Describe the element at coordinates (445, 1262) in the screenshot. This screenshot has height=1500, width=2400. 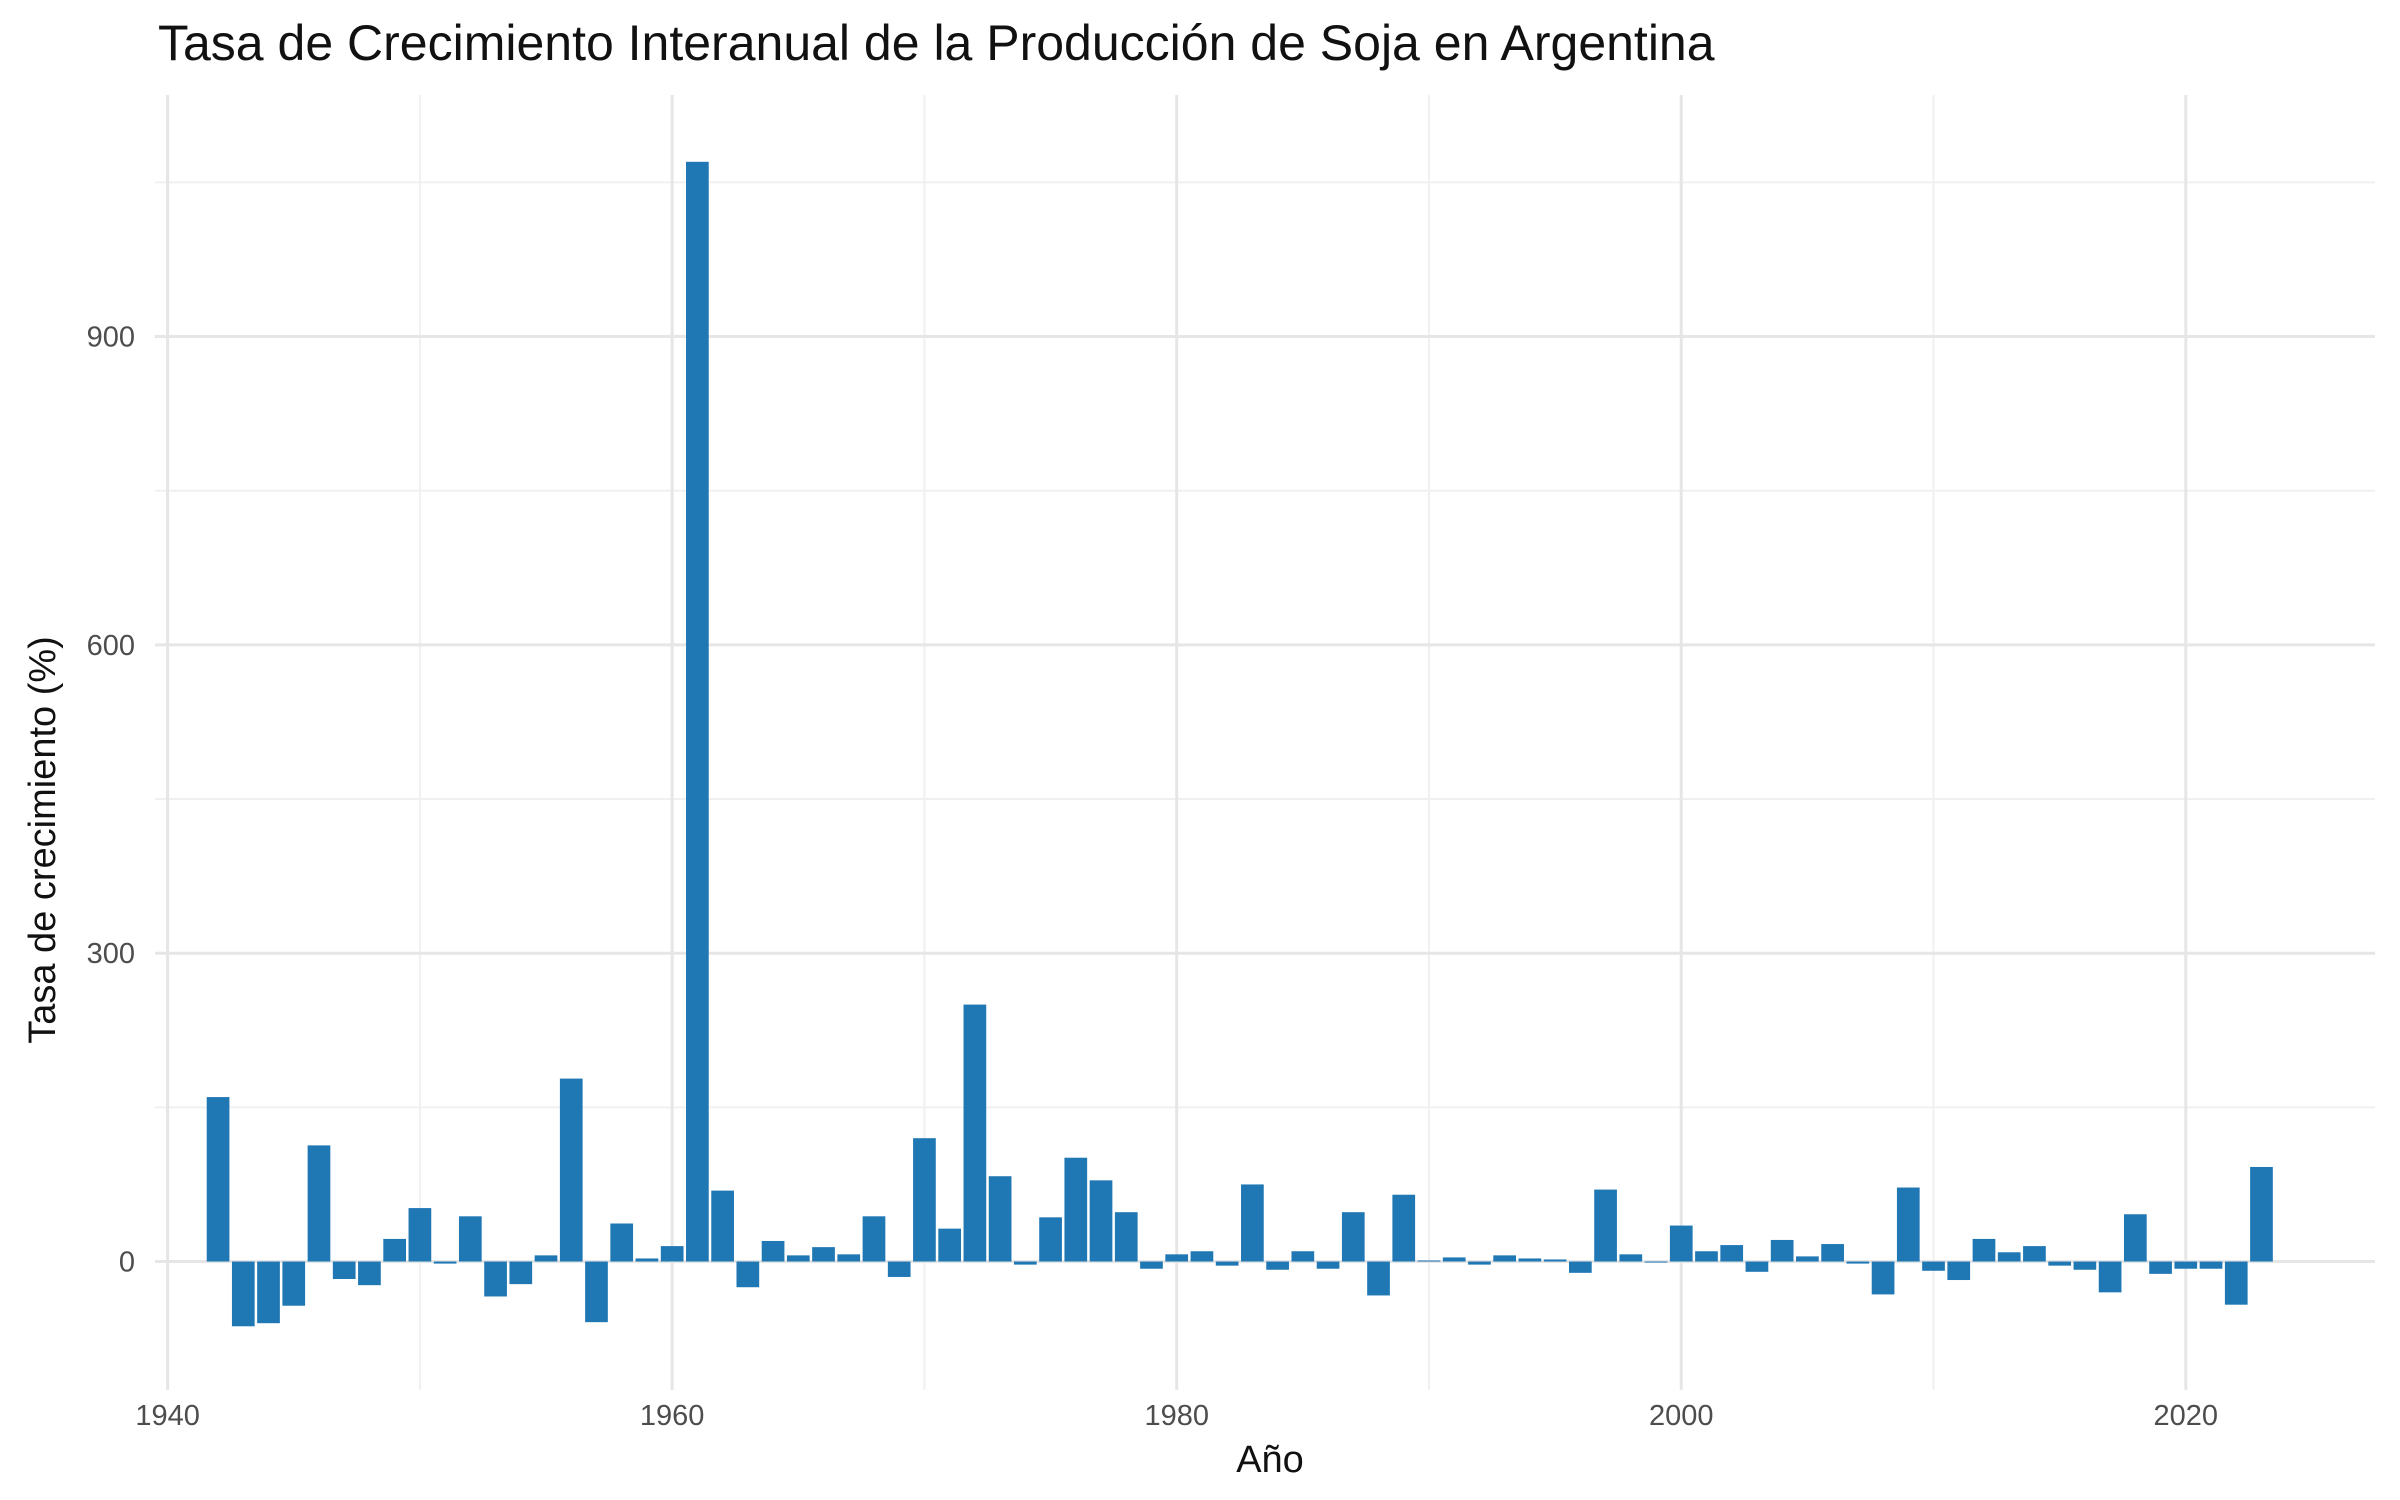
I see `bar-1951` at that location.